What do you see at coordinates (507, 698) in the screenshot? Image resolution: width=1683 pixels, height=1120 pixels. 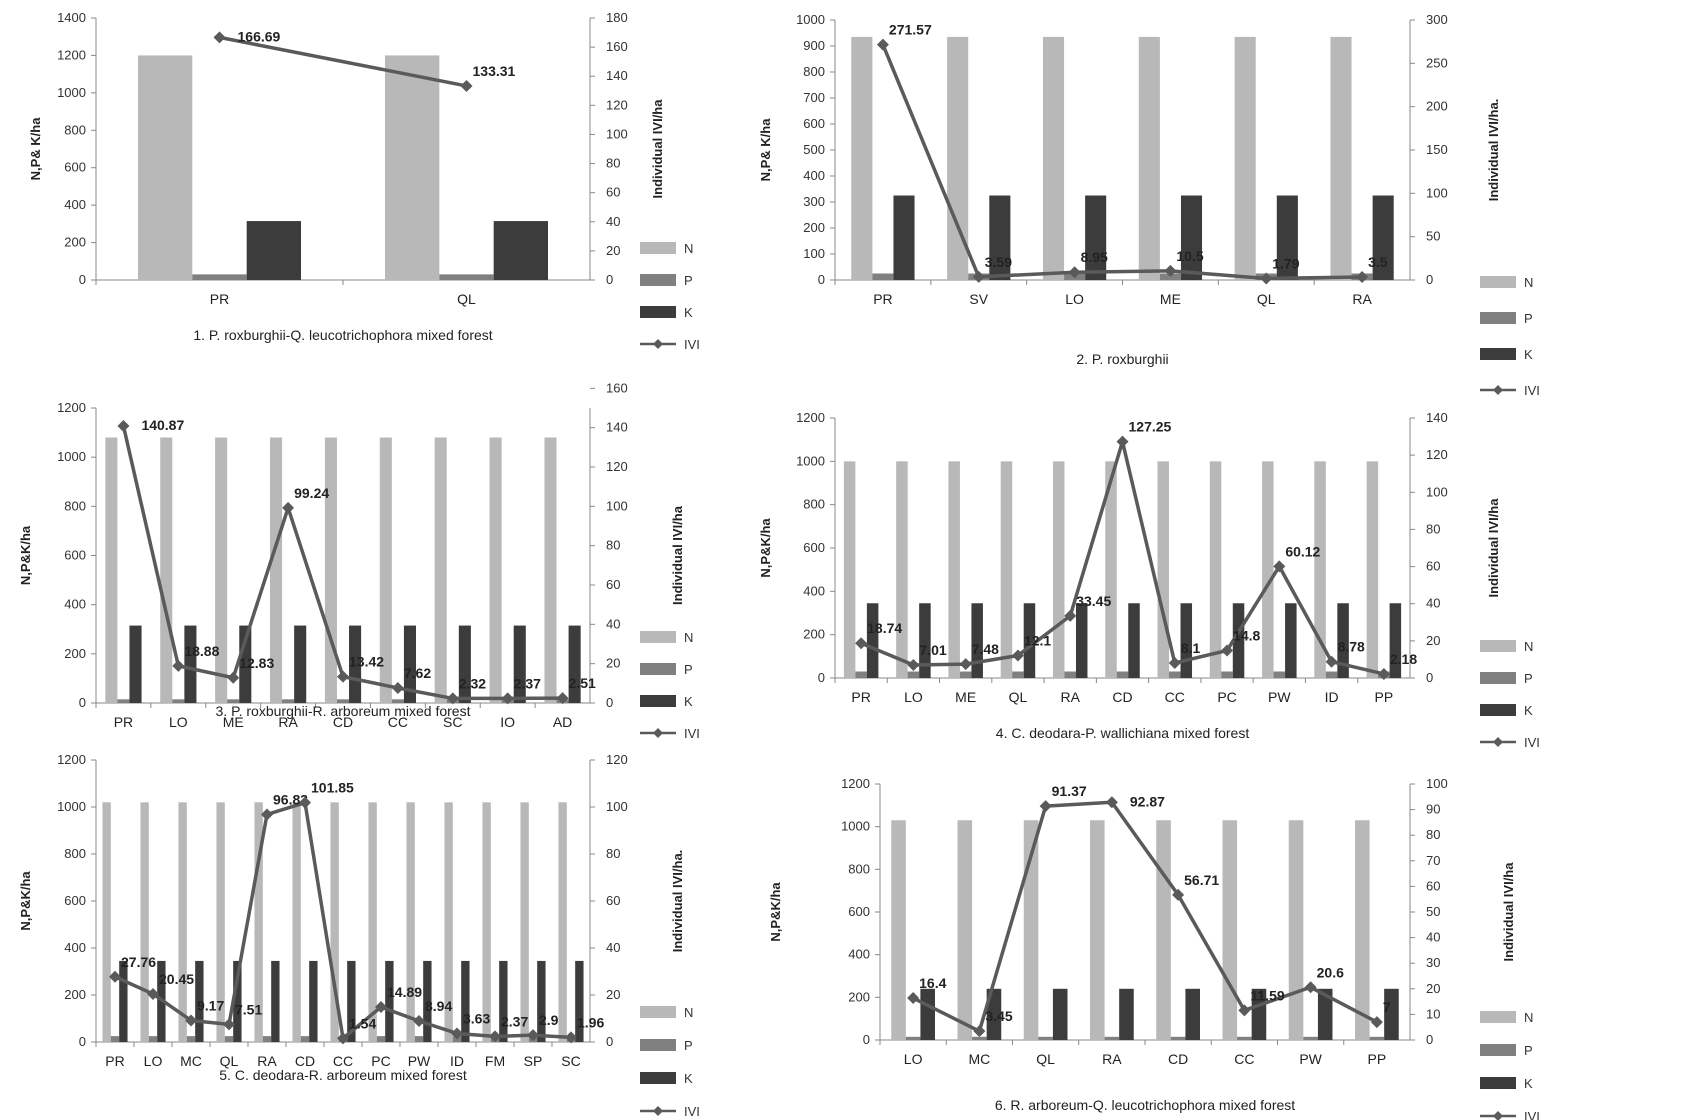 I see `ivi-marker-io` at bounding box center [507, 698].